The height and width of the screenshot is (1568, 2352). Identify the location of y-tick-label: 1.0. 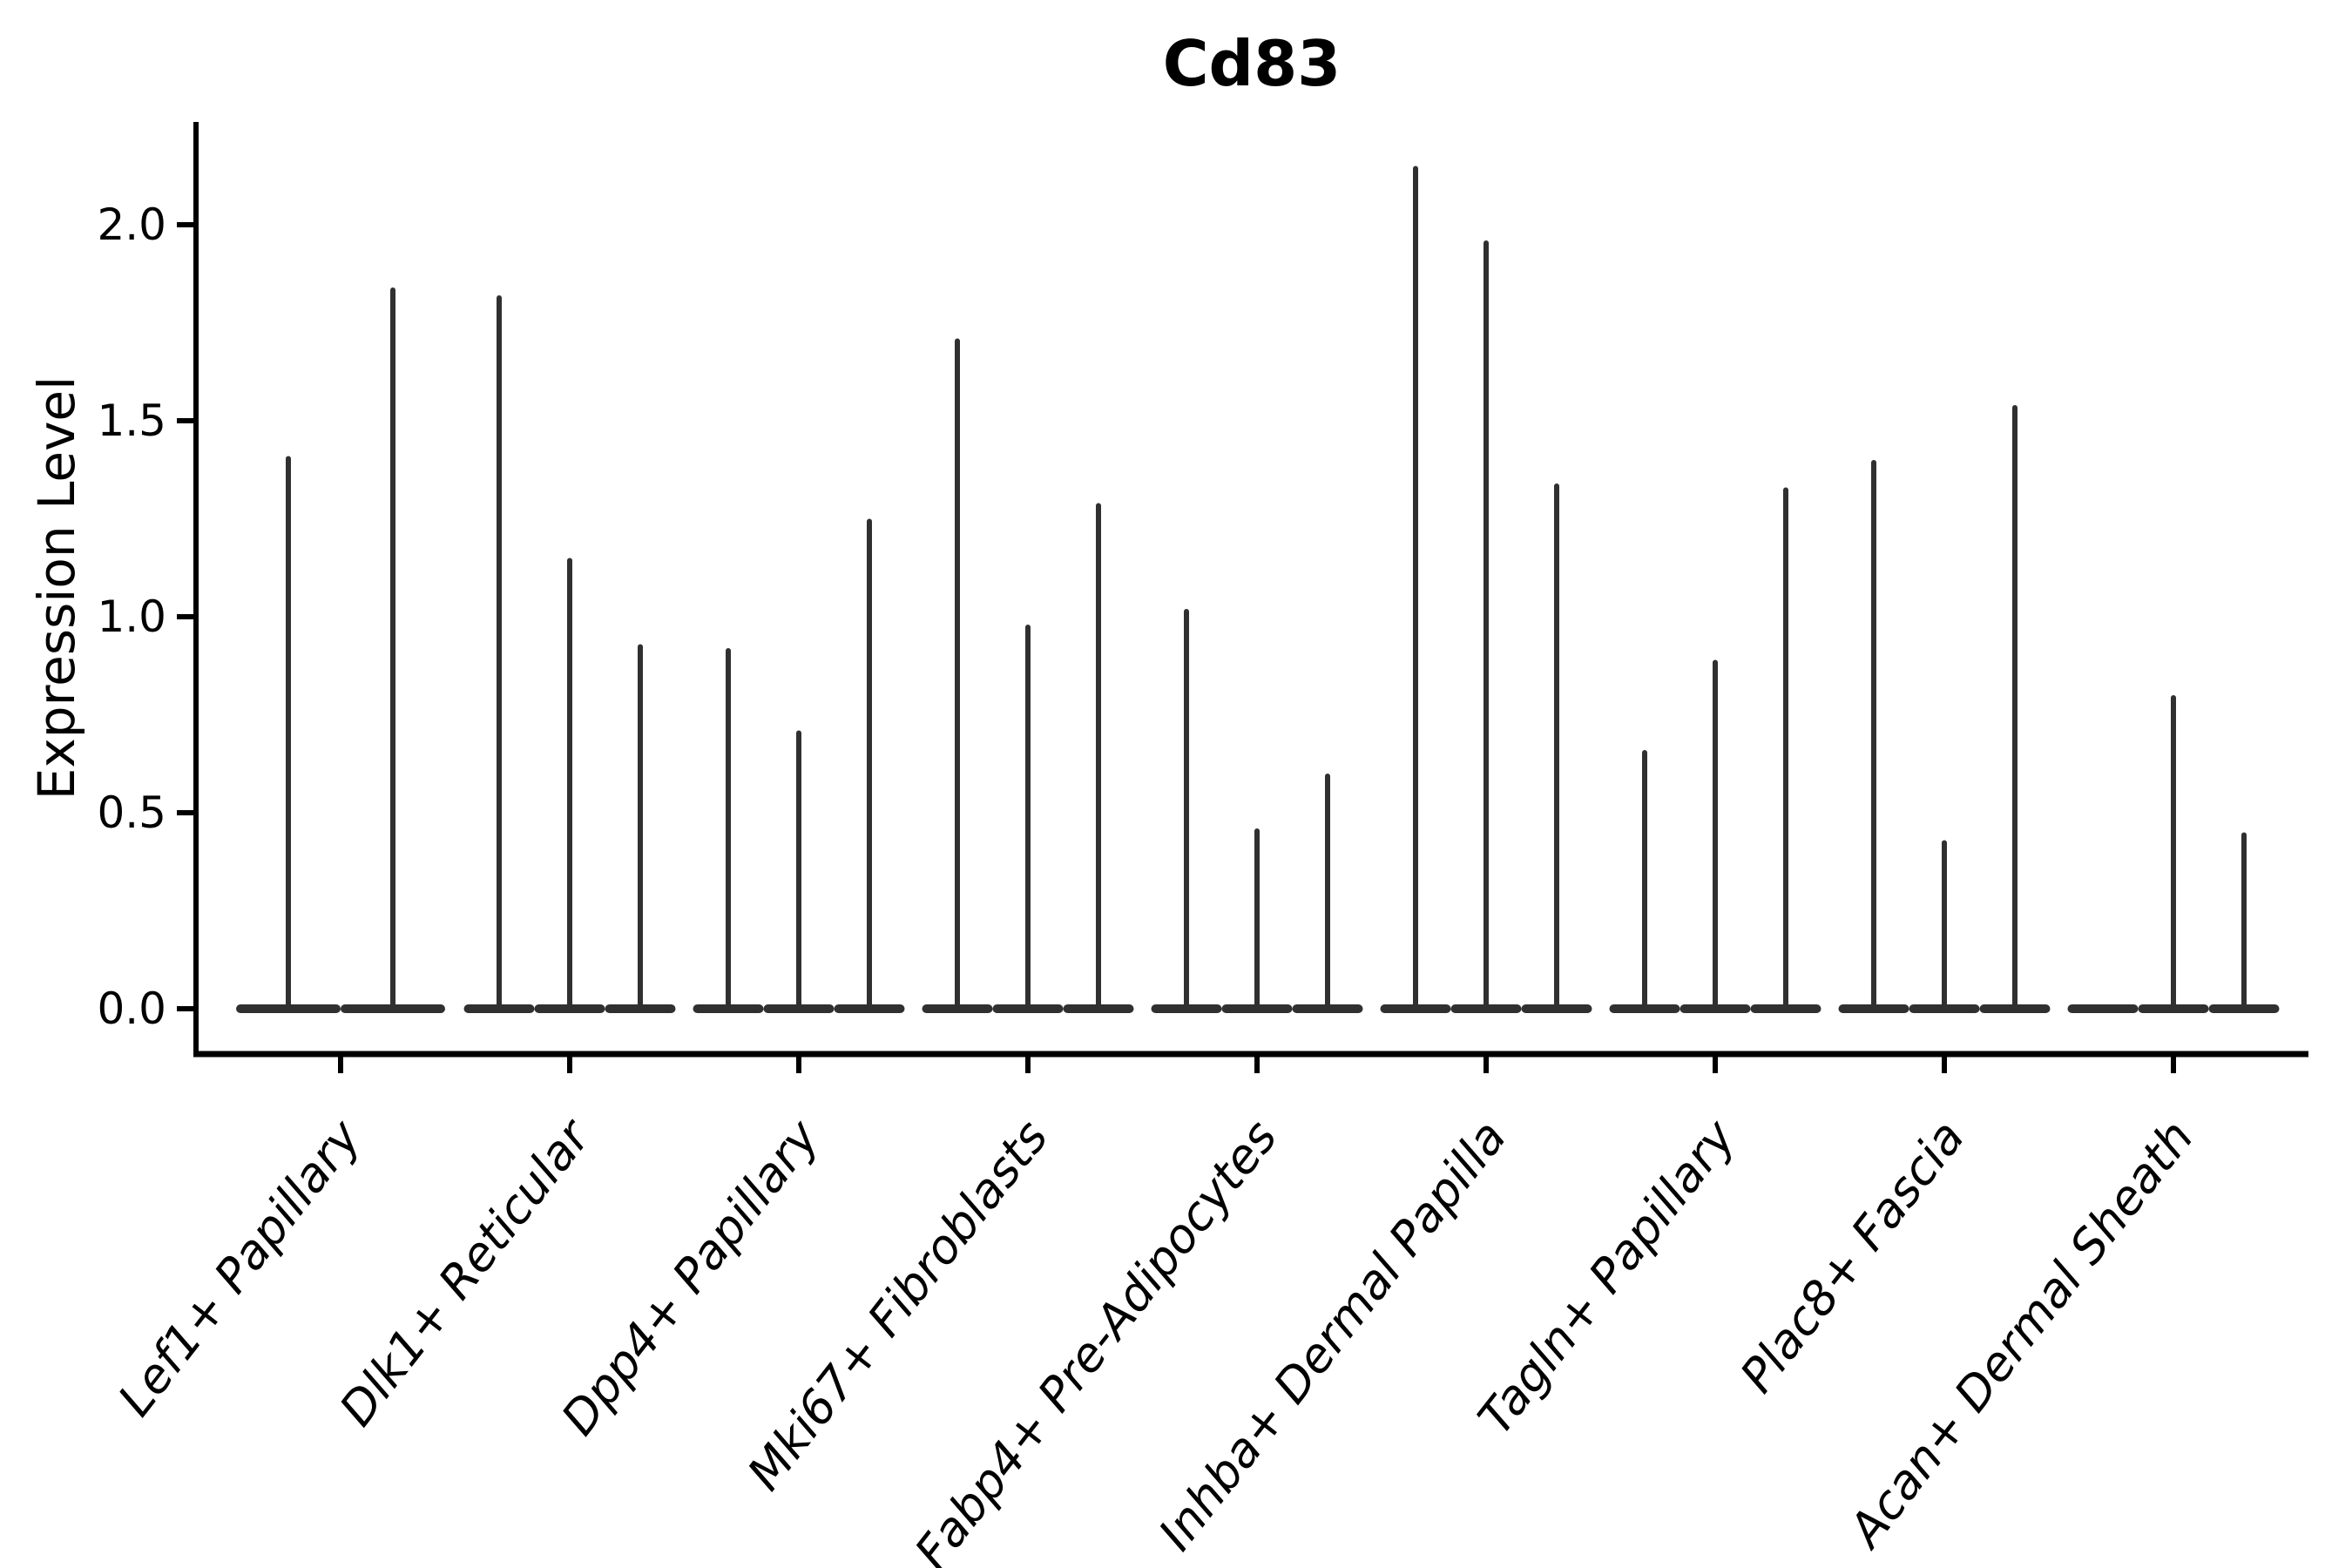
(131, 616).